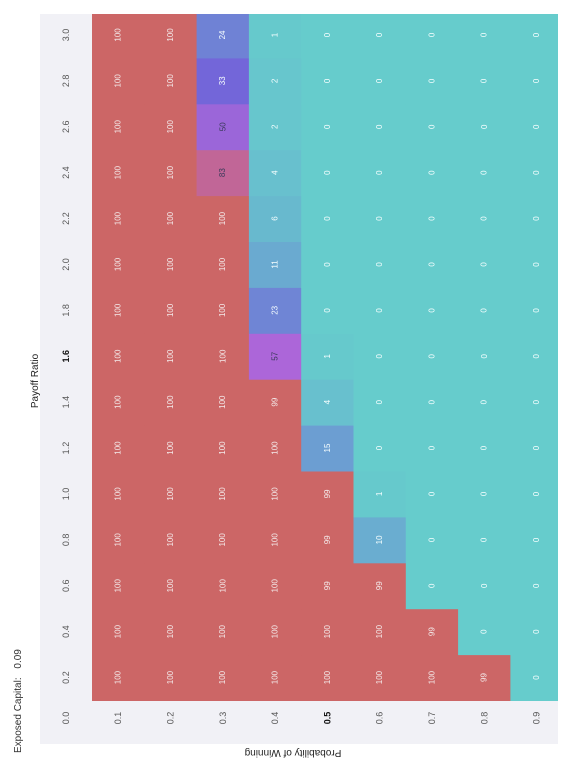  I want to click on probability-tick-label: 0.4, so click(275, 718).